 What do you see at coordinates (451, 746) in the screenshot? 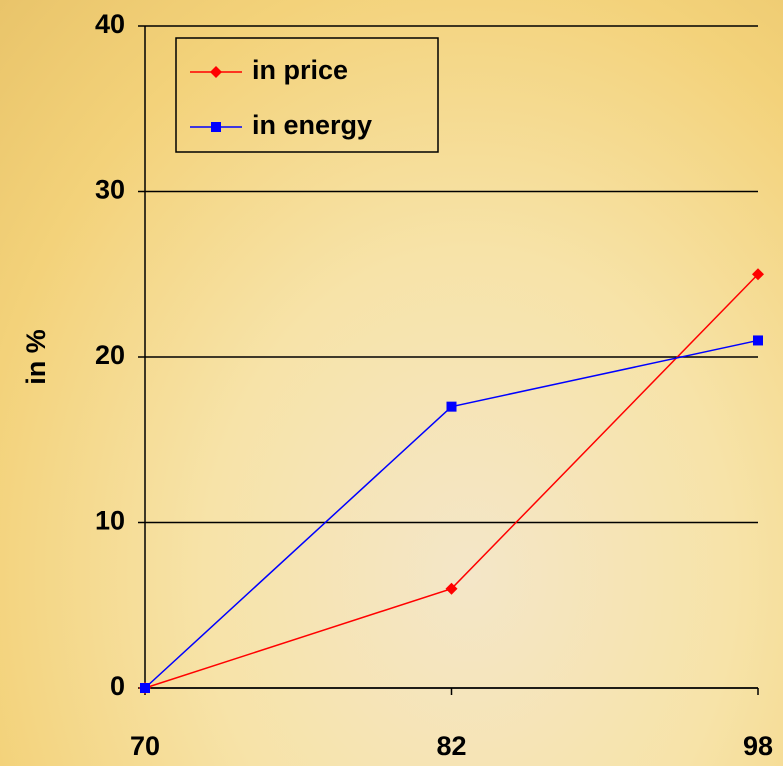
I see `x-tick-label: 82` at bounding box center [451, 746].